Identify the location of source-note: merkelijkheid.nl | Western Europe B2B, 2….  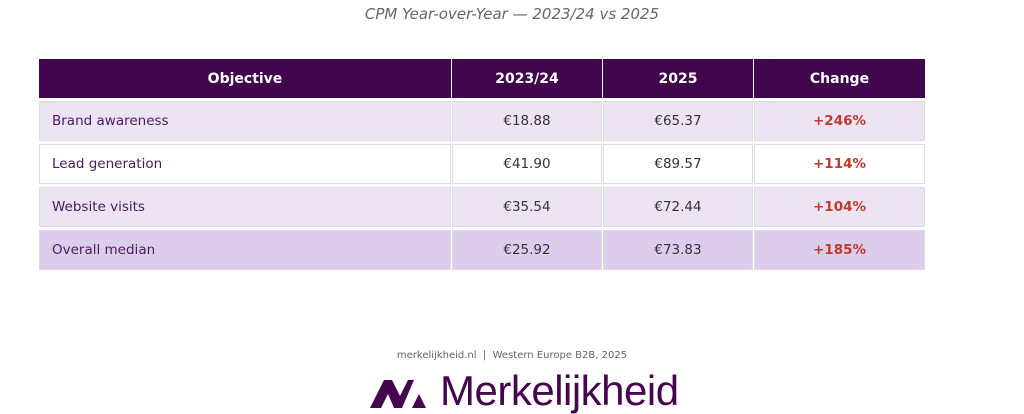
(512, 355).